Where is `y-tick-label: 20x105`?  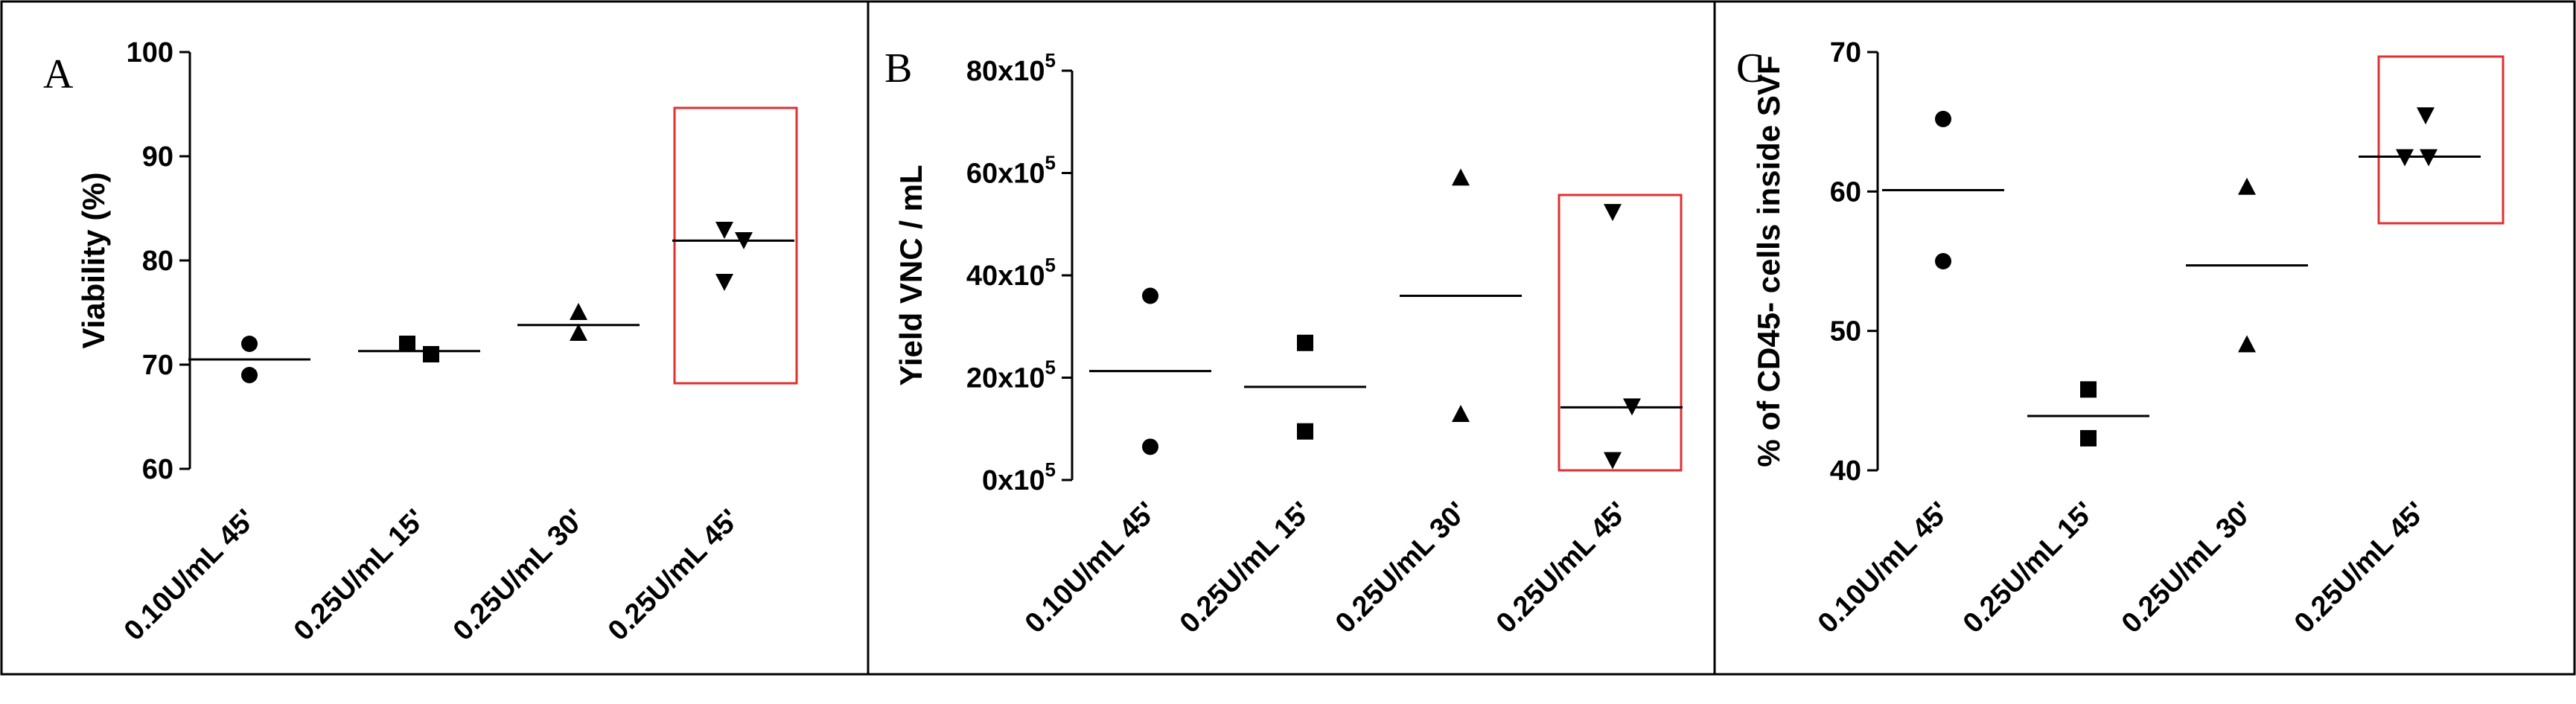 y-tick-label: 20x105 is located at coordinates (1011, 375).